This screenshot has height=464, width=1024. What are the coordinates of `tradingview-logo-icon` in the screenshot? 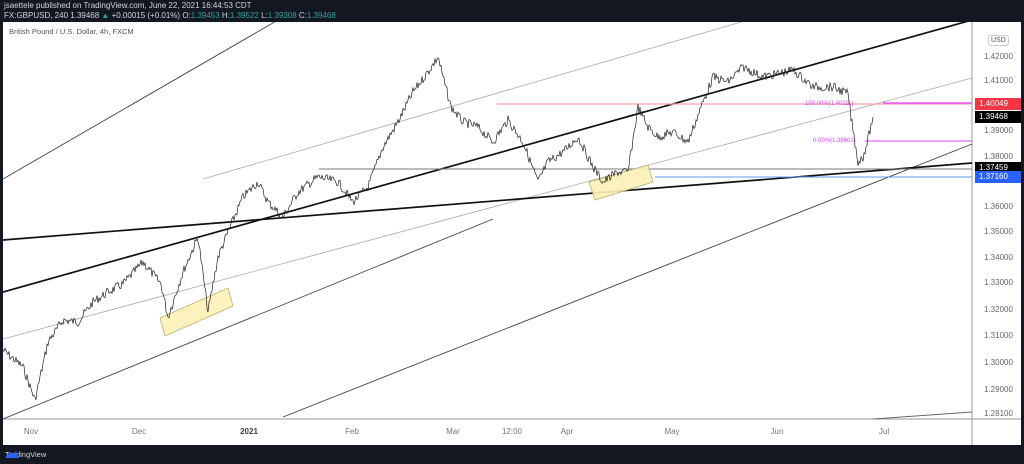 It's located at (12, 454).